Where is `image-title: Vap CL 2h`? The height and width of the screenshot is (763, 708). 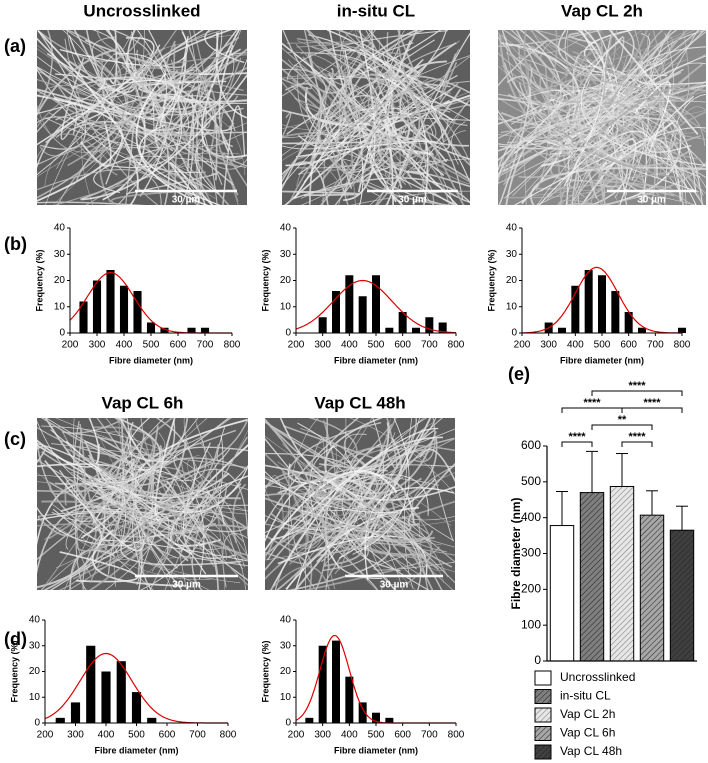 image-title: Vap CL 2h is located at coordinates (602, 10).